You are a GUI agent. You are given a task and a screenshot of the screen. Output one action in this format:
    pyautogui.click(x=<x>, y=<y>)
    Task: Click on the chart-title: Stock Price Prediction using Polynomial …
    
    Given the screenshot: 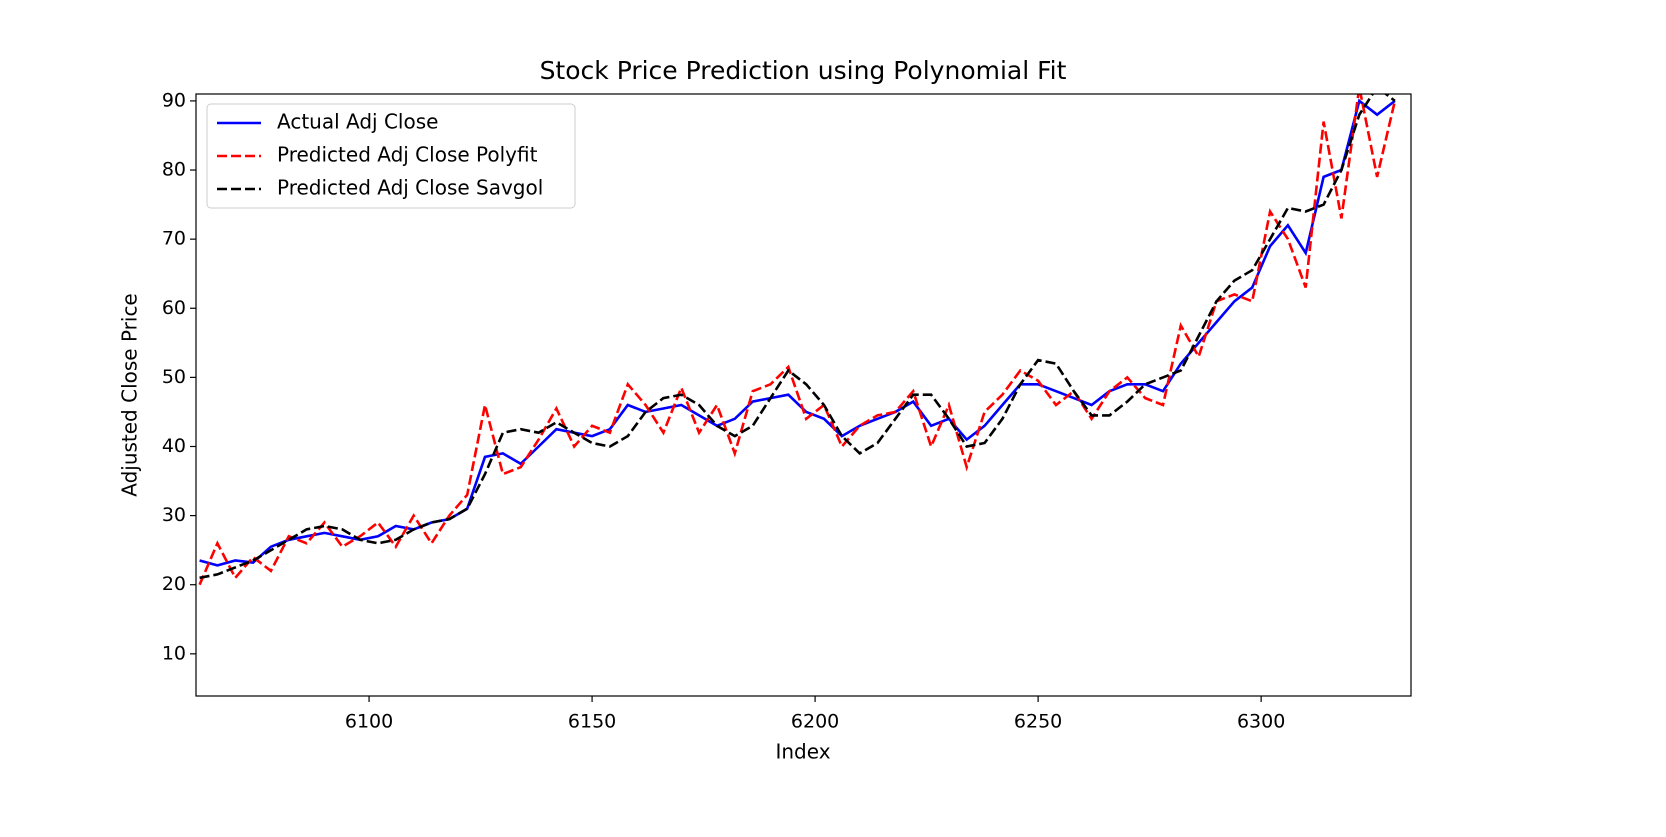 What is the action you would take?
    pyautogui.click(x=803, y=70)
    